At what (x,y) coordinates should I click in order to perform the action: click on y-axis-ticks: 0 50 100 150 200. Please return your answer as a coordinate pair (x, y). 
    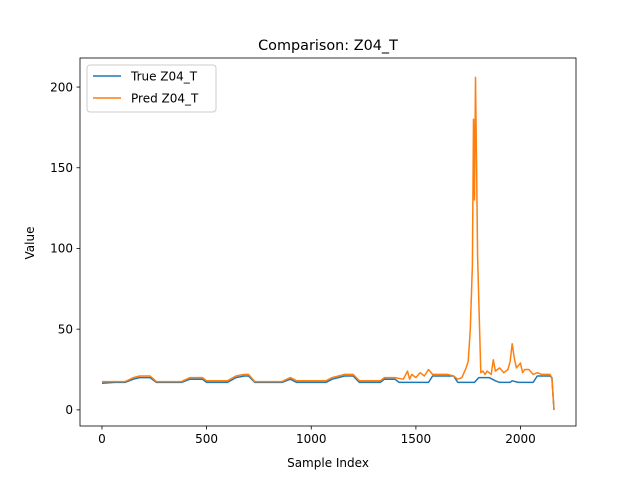
    Looking at the image, I should click on (65, 248).